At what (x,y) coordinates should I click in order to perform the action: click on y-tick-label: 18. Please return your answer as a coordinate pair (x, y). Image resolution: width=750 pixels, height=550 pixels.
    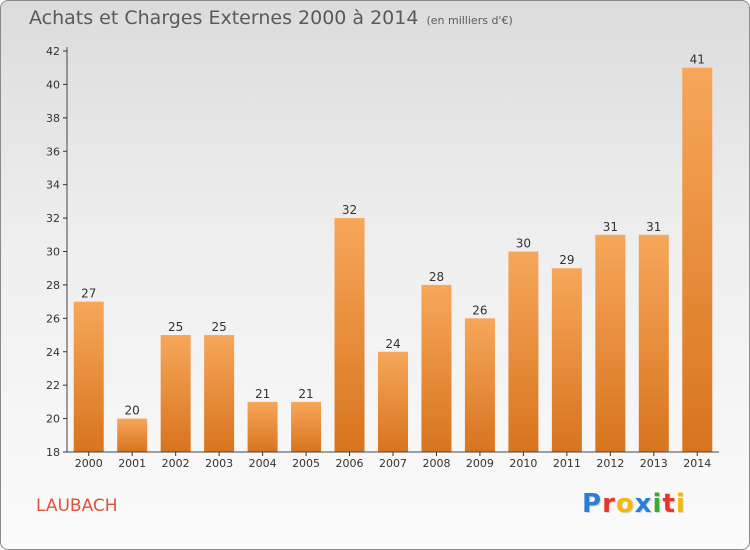
    Looking at the image, I should click on (53, 452).